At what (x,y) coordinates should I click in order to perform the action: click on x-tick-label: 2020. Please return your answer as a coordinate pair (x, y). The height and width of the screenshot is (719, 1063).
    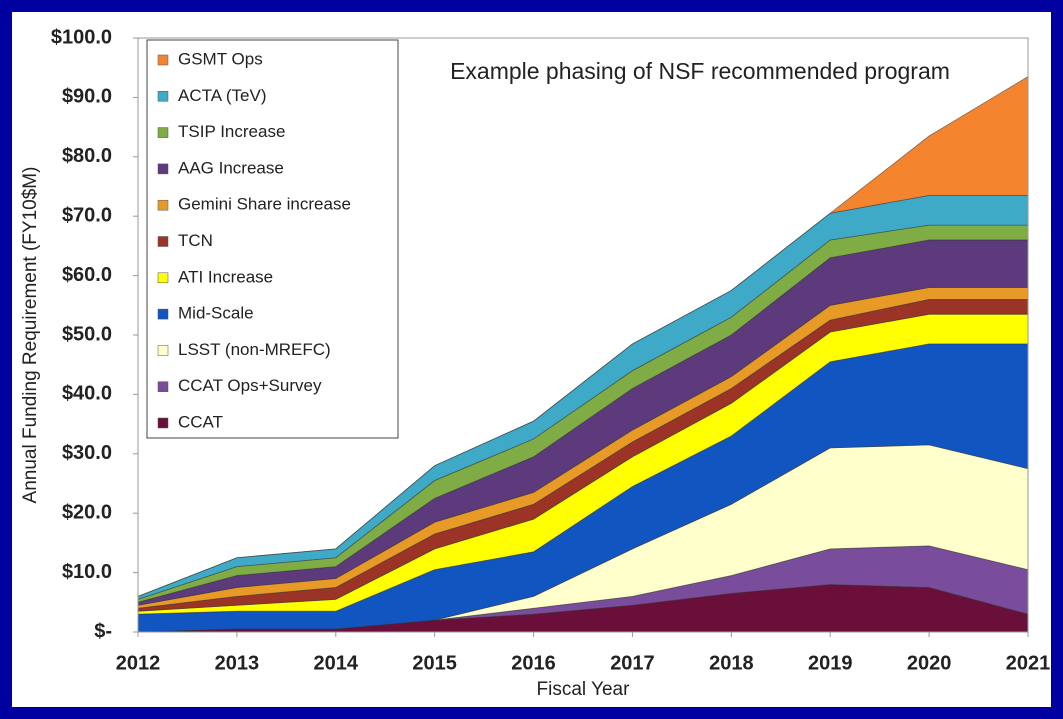
    Looking at the image, I should click on (929, 663).